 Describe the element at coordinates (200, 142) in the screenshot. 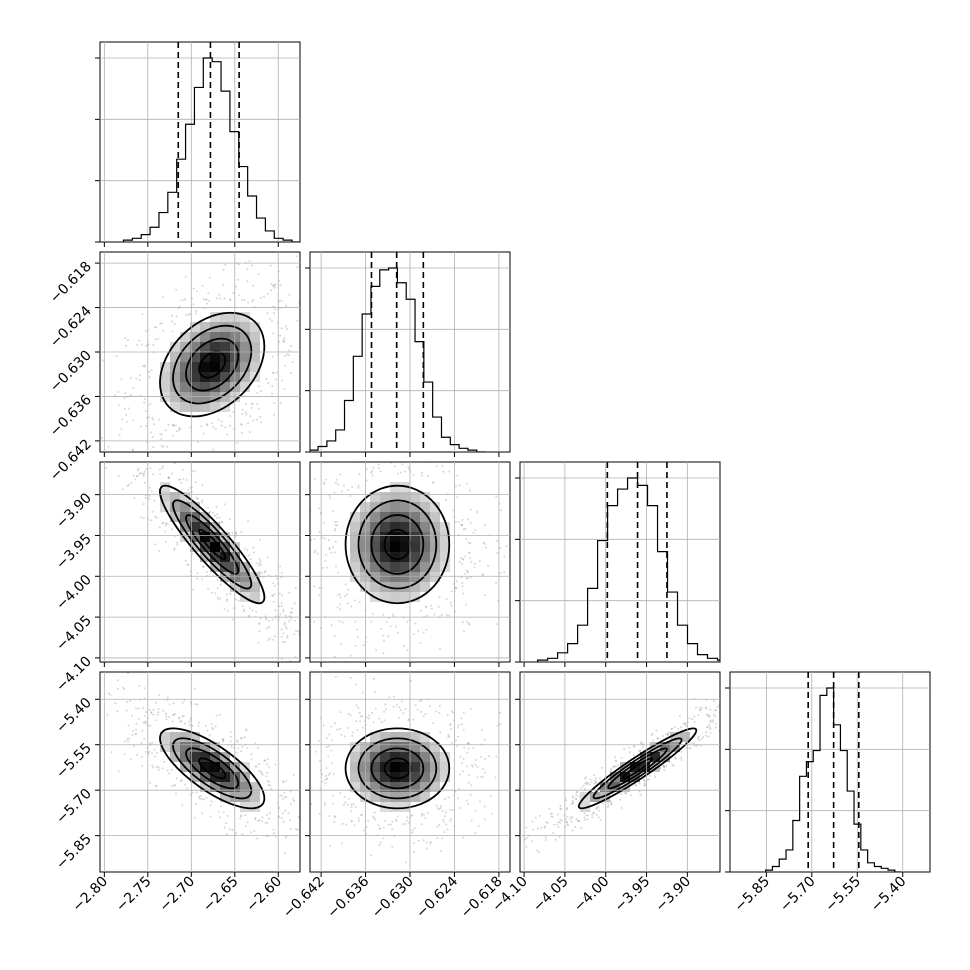

I see `panel-frame` at that location.